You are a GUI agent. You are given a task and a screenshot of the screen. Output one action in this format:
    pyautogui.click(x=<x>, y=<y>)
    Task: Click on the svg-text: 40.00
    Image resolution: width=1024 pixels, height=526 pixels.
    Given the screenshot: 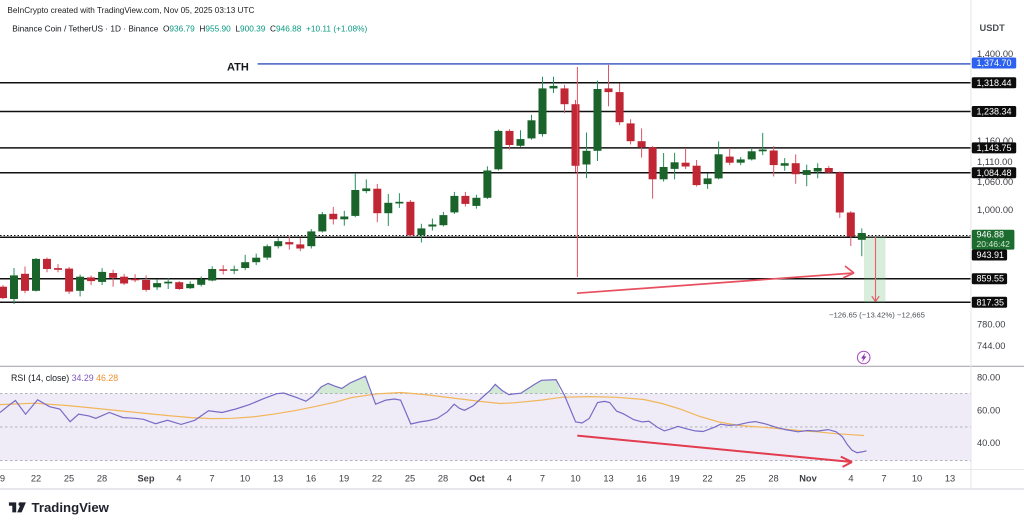 What is the action you would take?
    pyautogui.click(x=988, y=443)
    